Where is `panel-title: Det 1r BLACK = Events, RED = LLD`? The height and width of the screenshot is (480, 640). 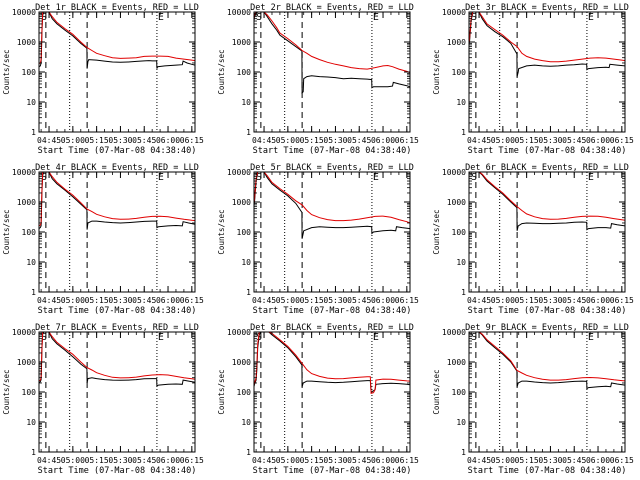
panel-title: Det 1r BLACK = Events, RED = LLD is located at coordinates (117, 8).